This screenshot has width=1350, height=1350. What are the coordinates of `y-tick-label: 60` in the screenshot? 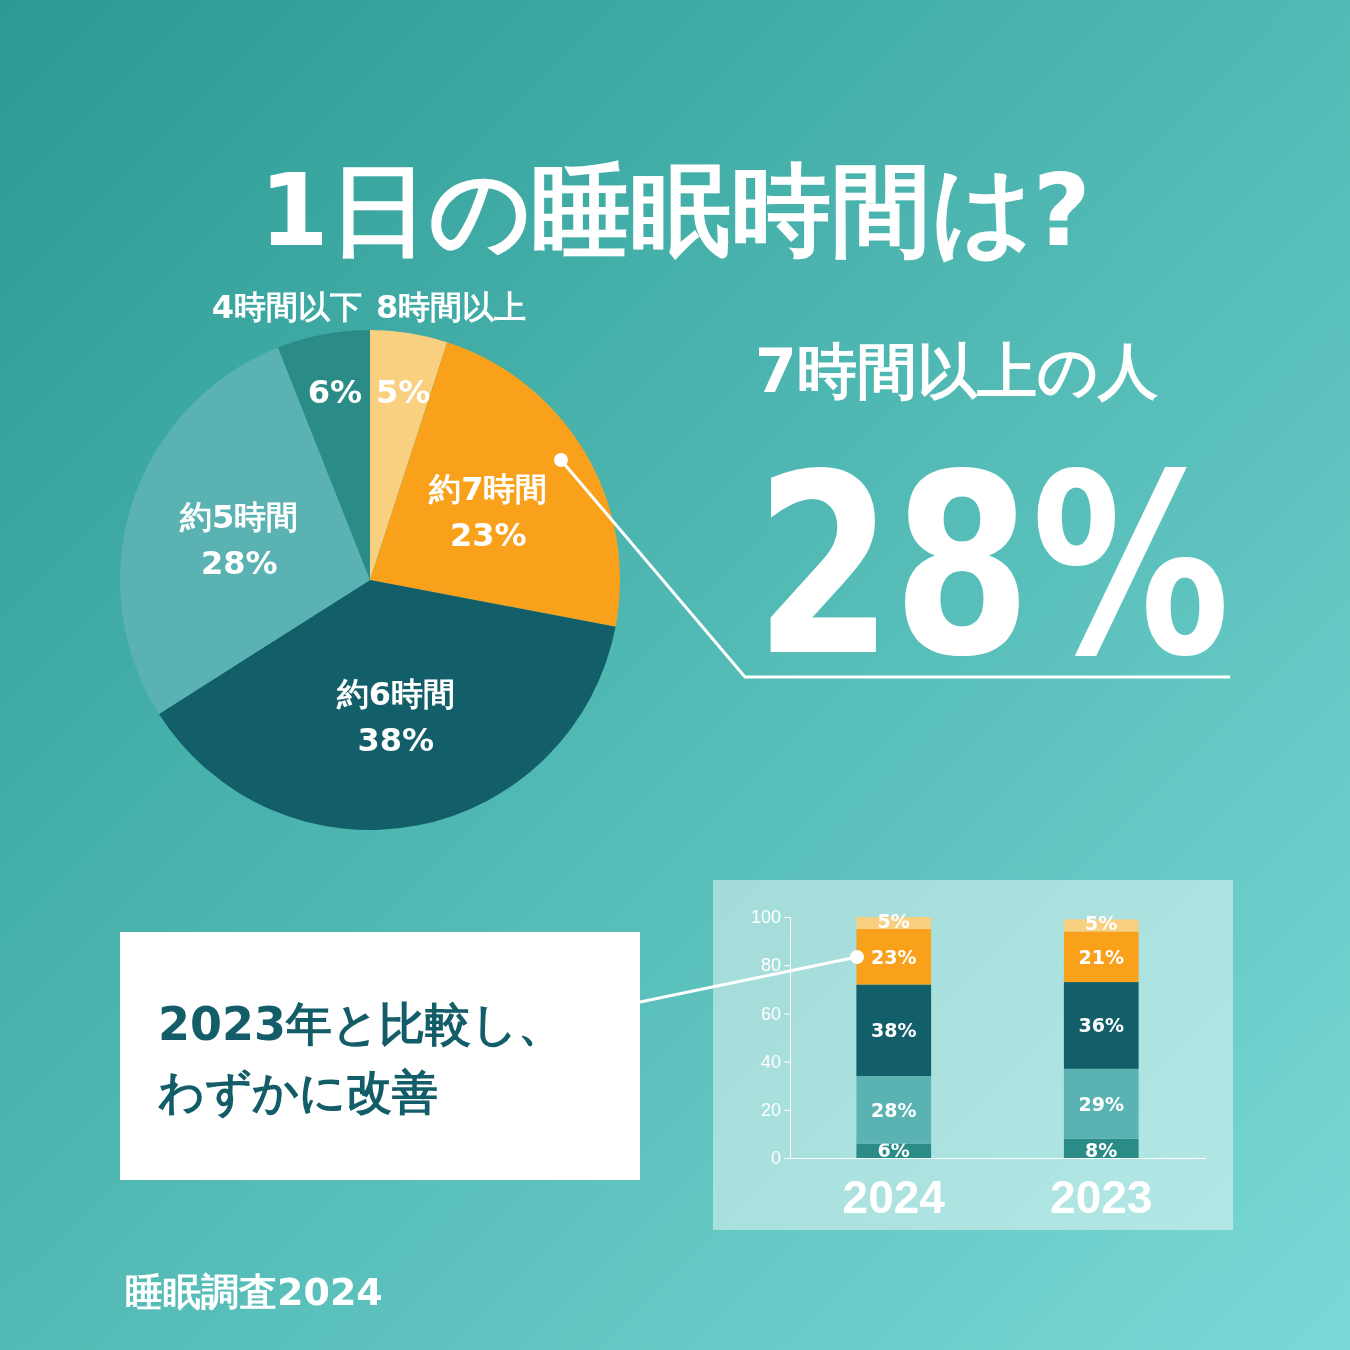 It's located at (770, 1013).